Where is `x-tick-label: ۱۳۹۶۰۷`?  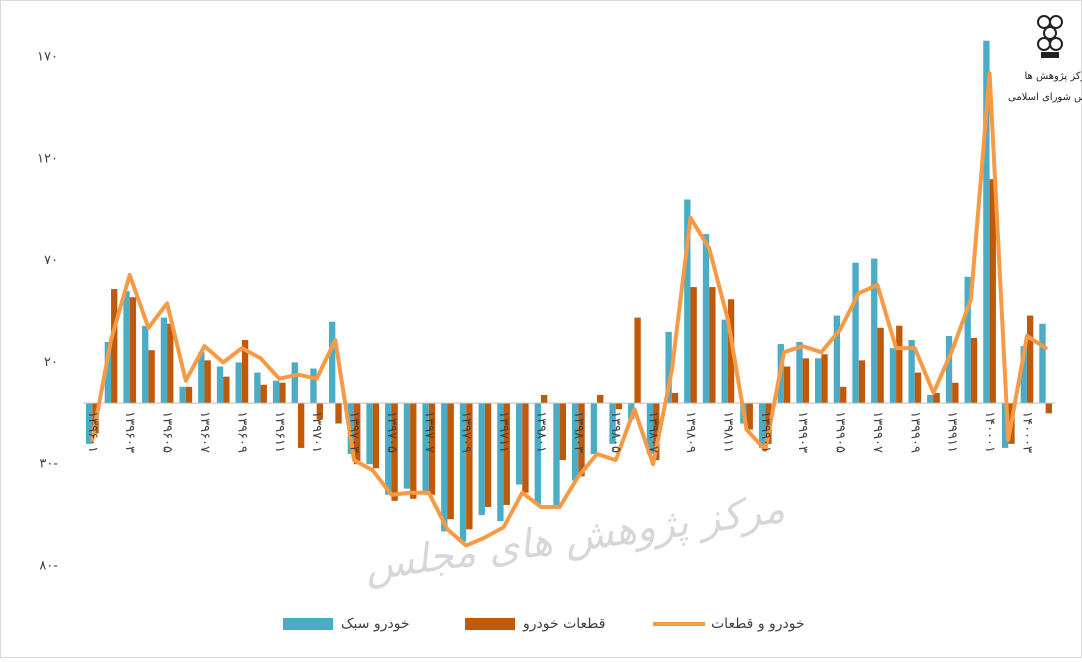
x-tick-label: ۱۳۹۶۰۷ is located at coordinates (204, 432).